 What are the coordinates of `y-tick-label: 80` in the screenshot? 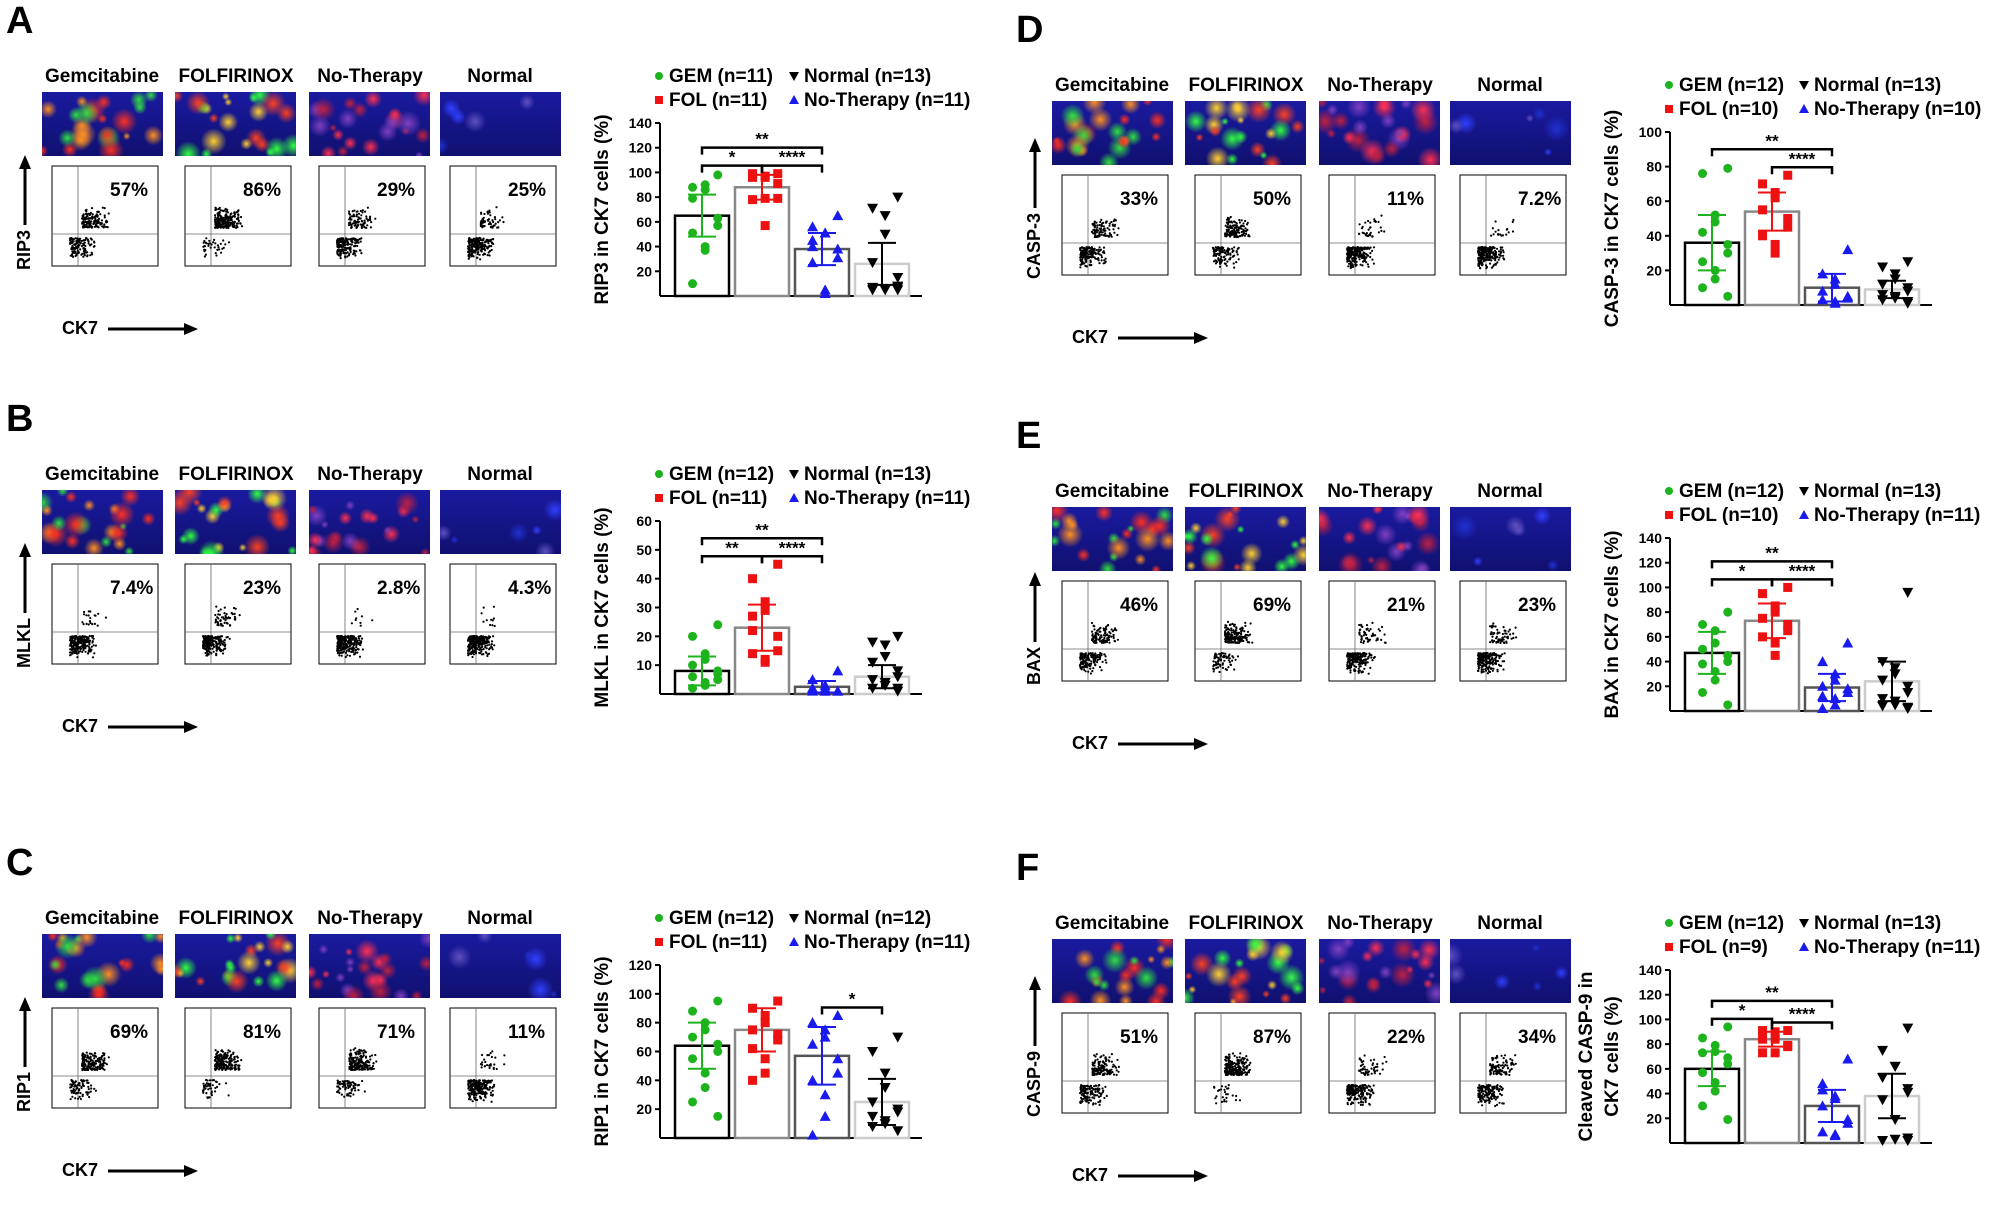 It's located at (1654, 167).